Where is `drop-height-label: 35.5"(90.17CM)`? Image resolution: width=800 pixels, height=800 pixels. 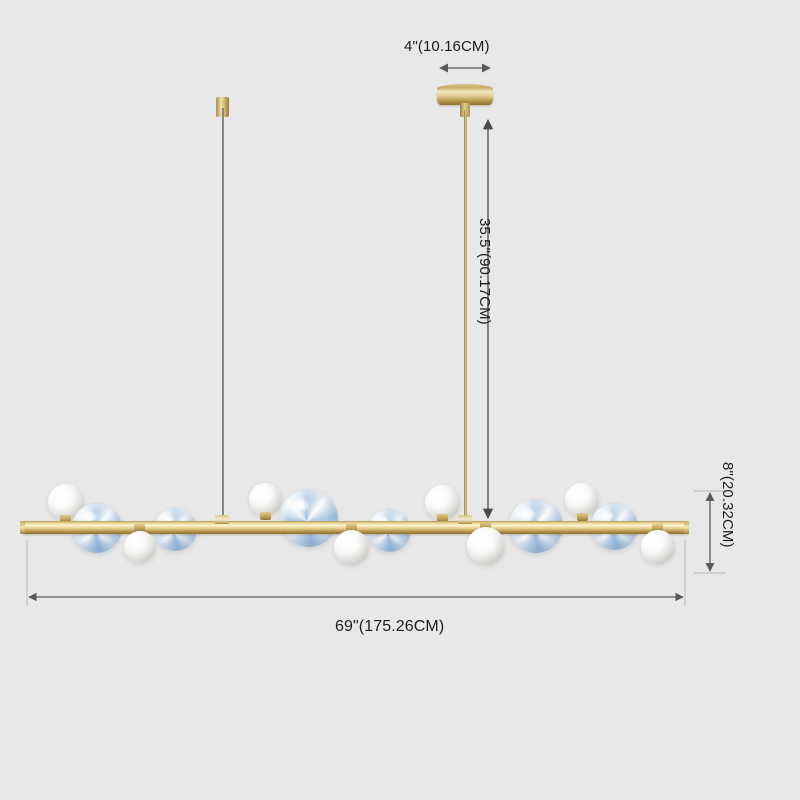
drop-height-label: 35.5"(90.17CM) is located at coordinates (484, 271).